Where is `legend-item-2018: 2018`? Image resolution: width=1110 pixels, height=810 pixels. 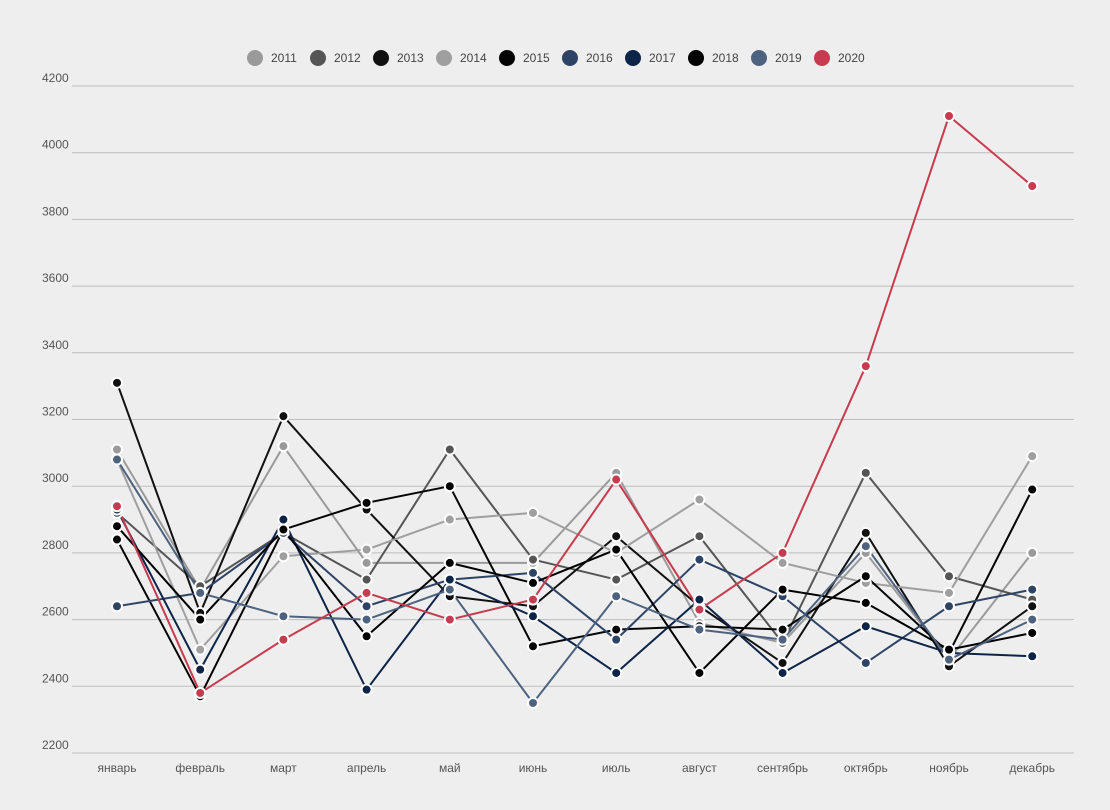
legend-item-2018: 2018 is located at coordinates (713, 58).